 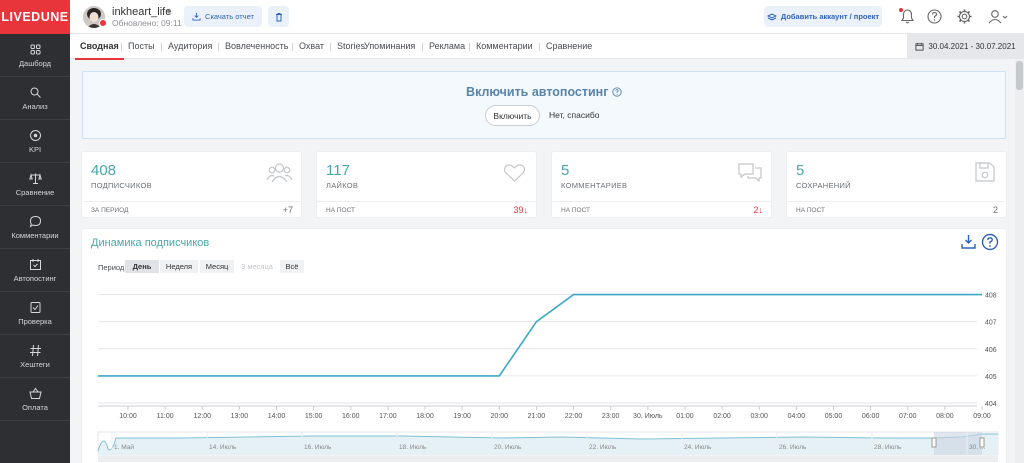 I want to click on x-tick-label: 03:00, so click(x=759, y=416).